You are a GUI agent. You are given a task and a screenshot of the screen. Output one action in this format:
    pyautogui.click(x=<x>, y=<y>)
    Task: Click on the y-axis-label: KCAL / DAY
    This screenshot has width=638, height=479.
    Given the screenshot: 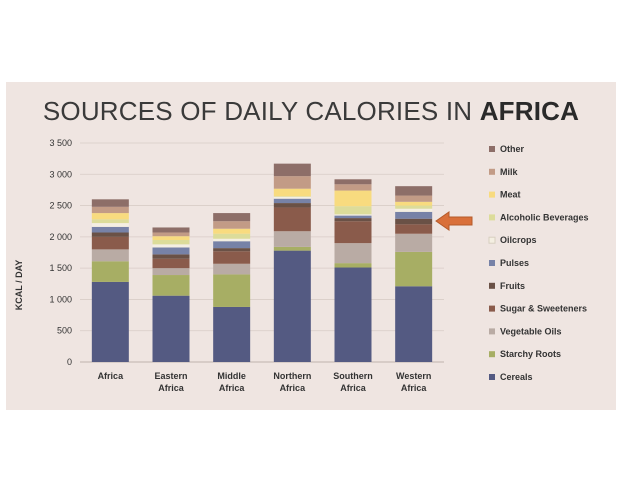 What is the action you would take?
    pyautogui.click(x=19, y=285)
    